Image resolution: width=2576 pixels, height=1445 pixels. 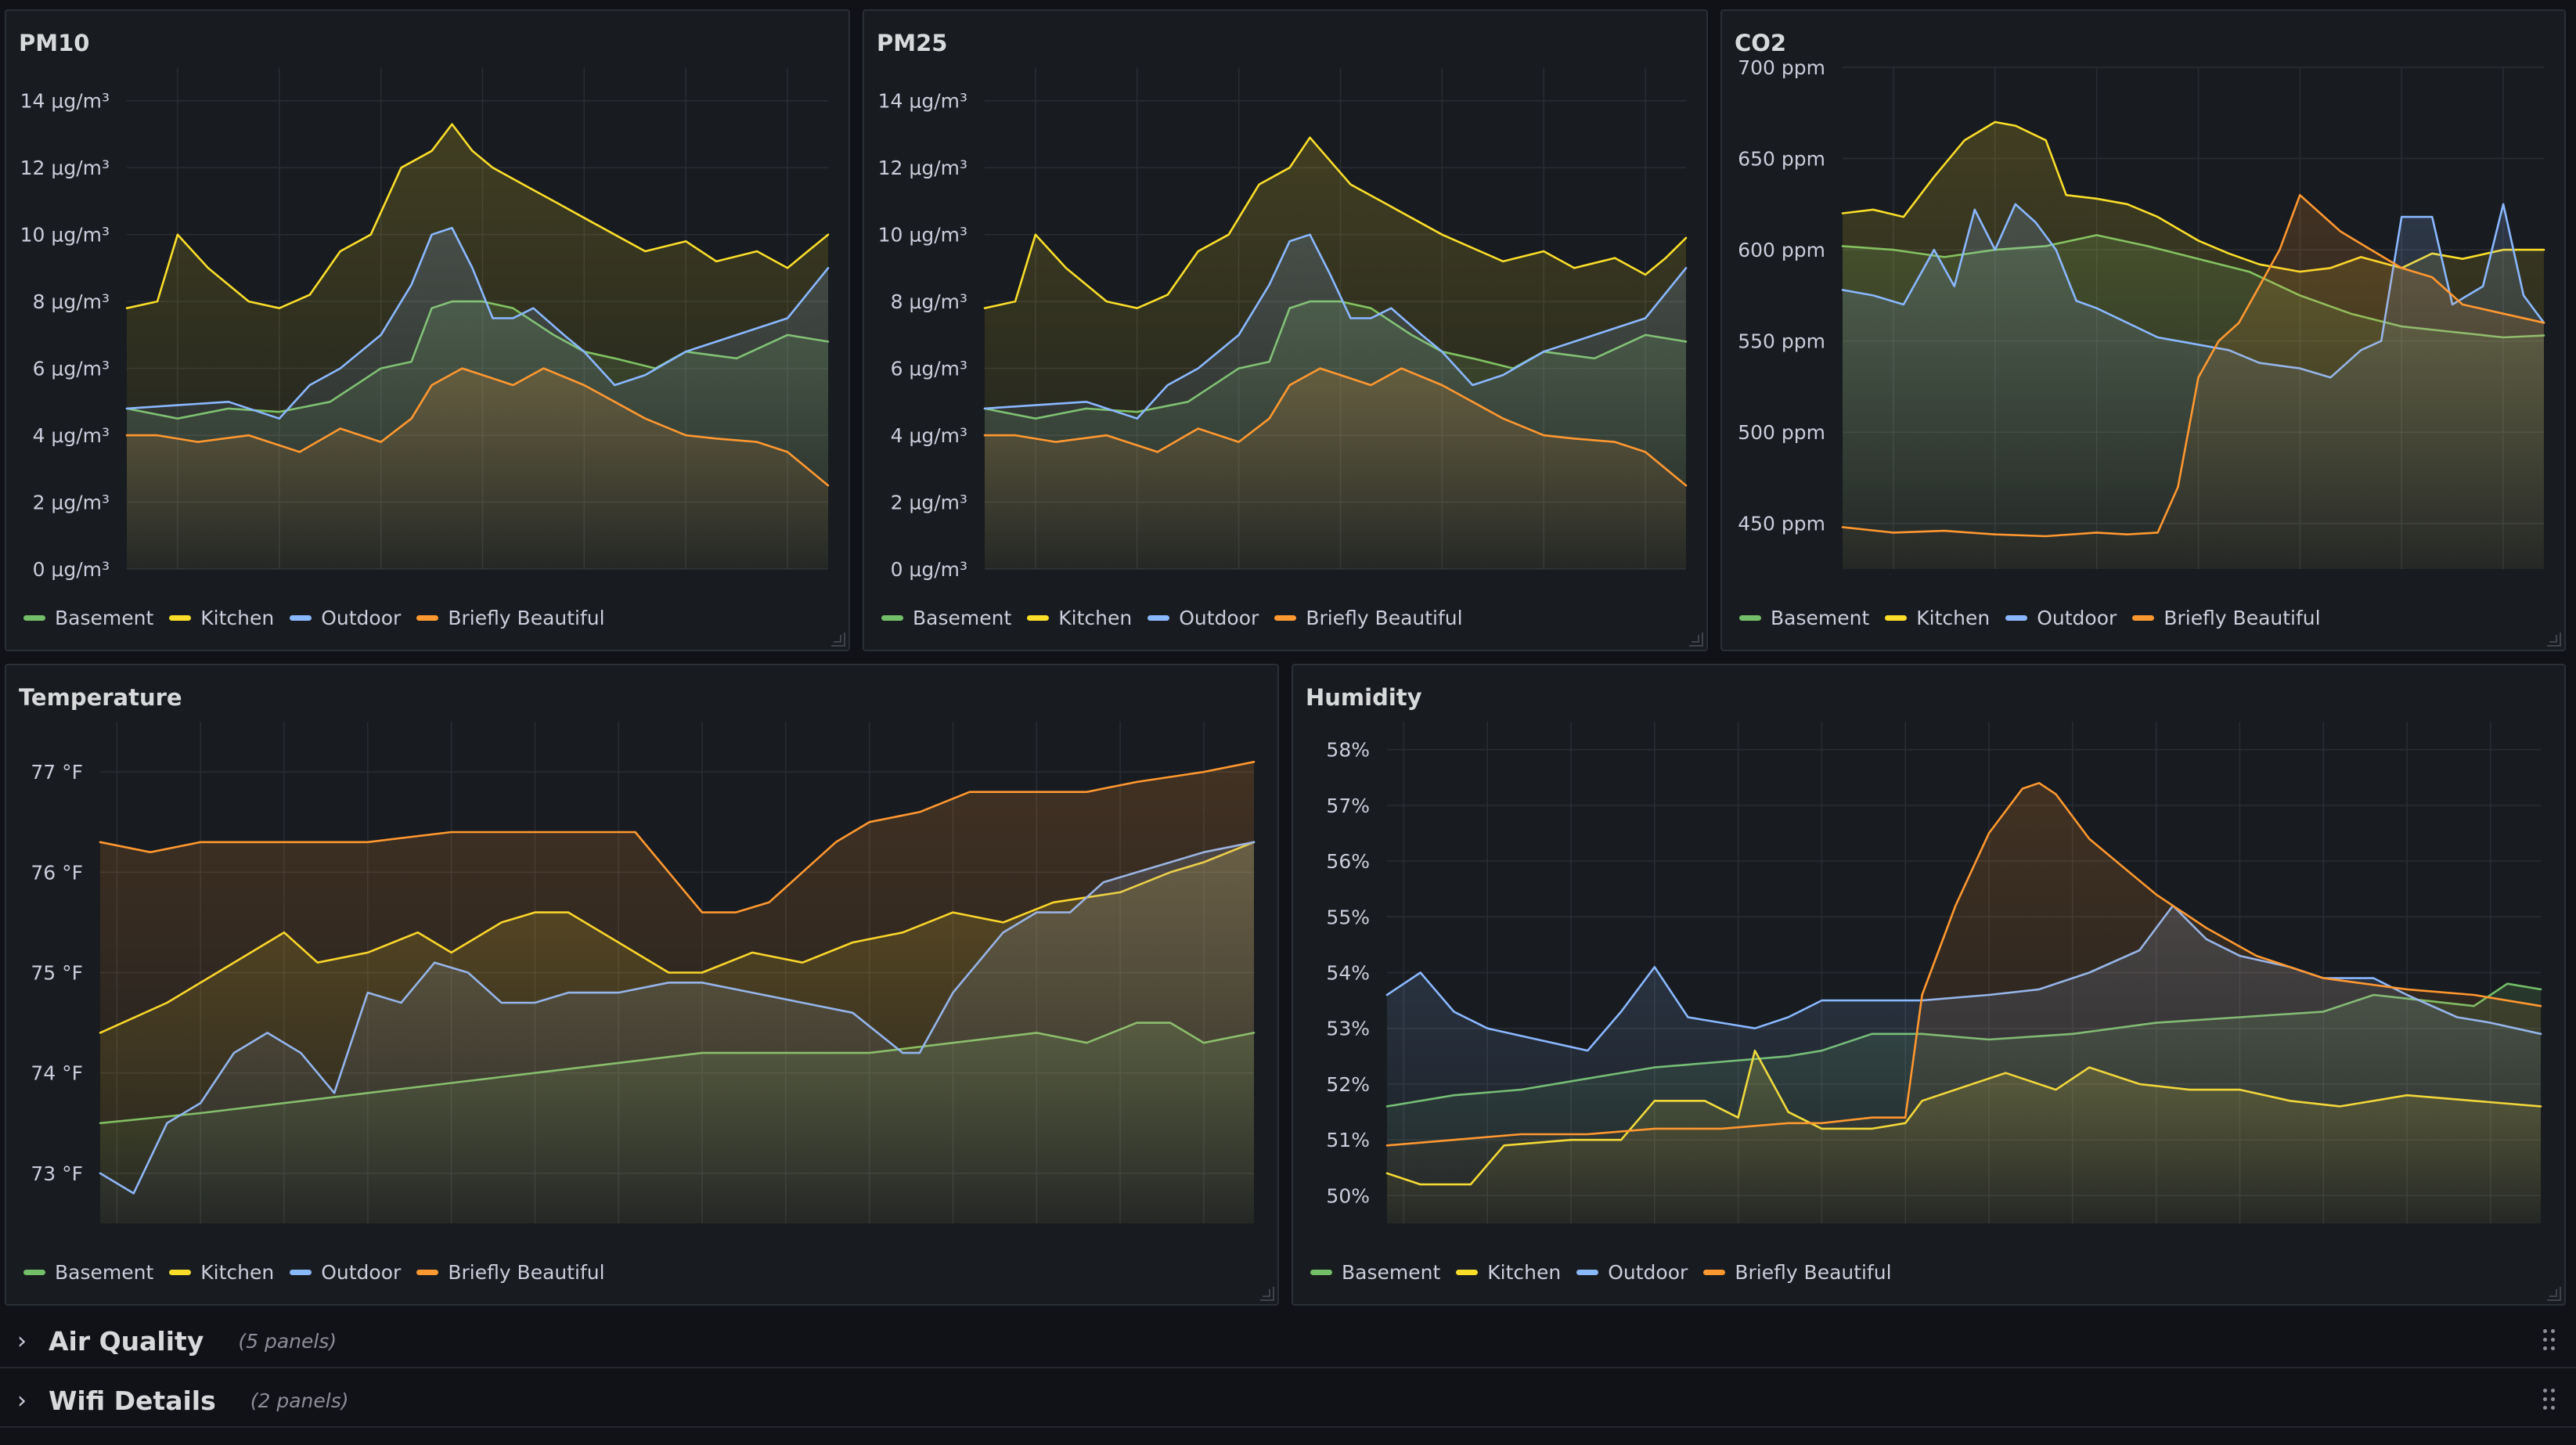 What do you see at coordinates (1761, 43) in the screenshot?
I see `panel-title: CO2` at bounding box center [1761, 43].